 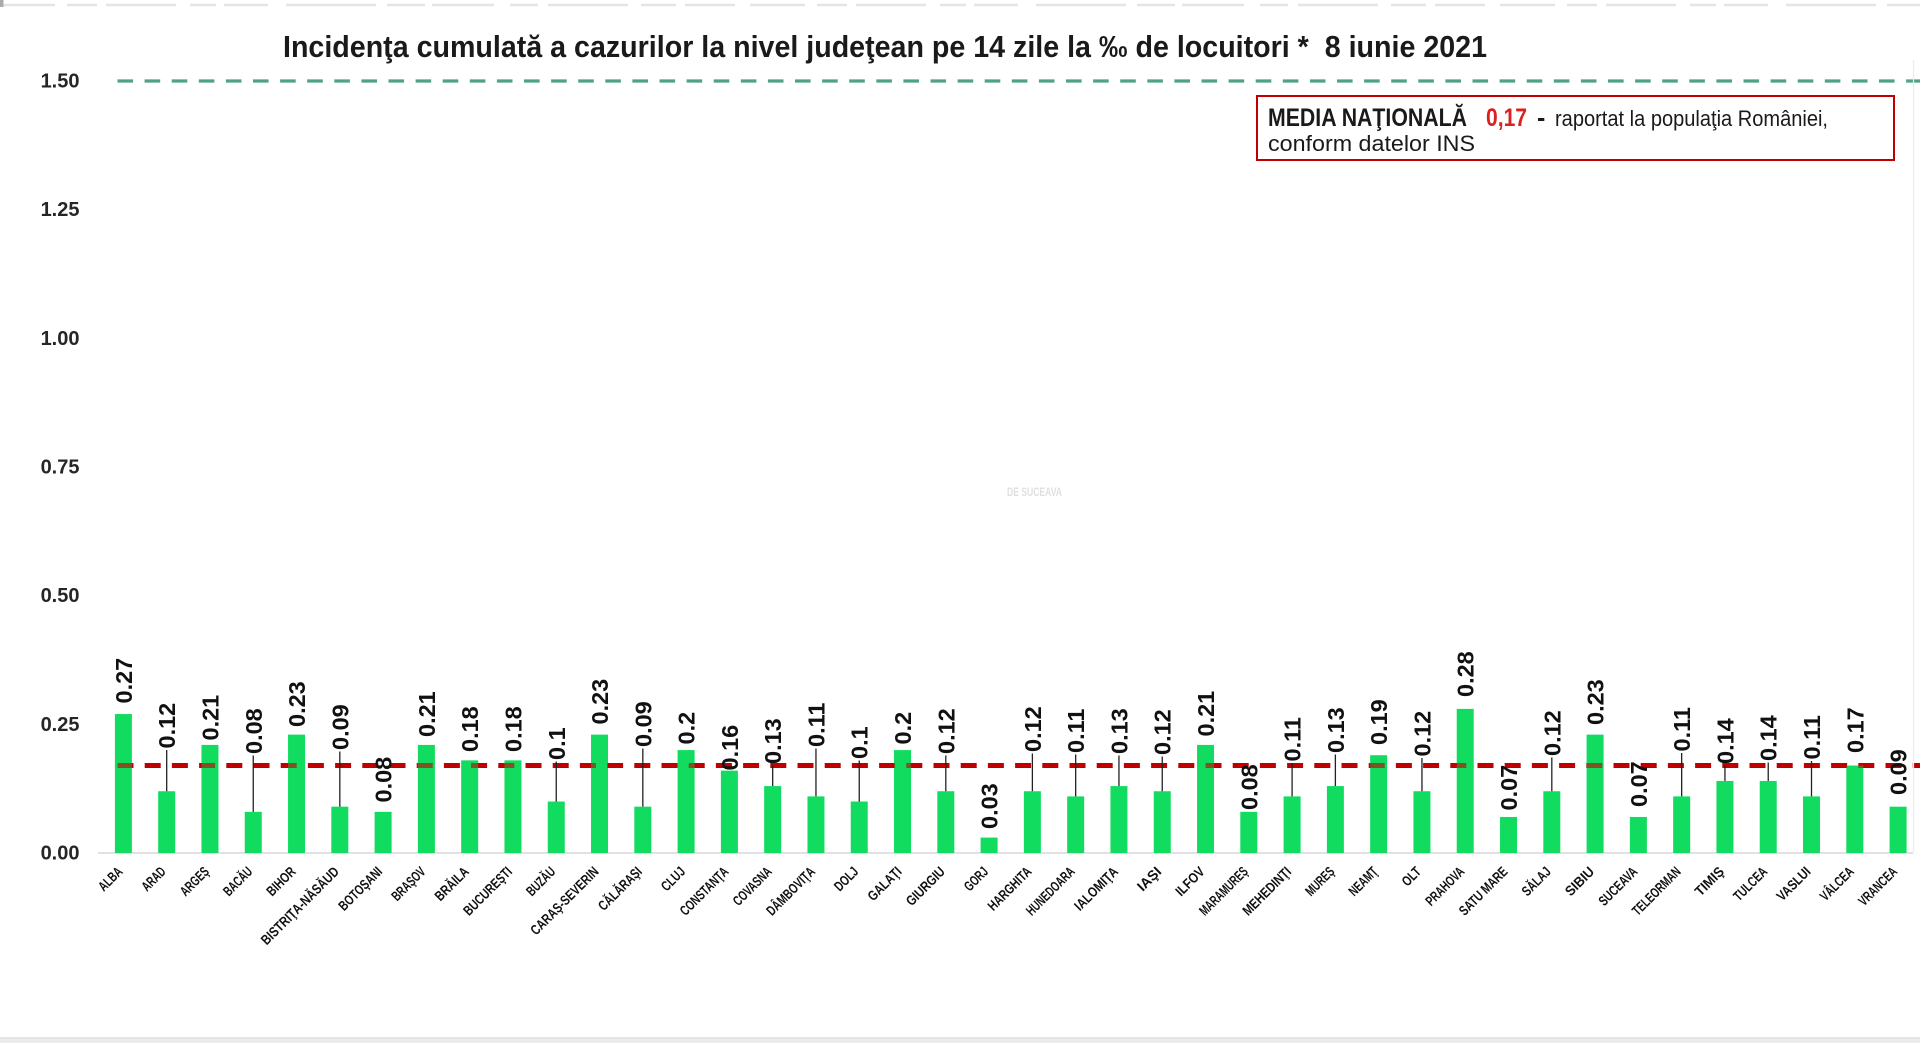 What do you see at coordinates (60, 210) in the screenshot?
I see `svg-text: 1.25` at bounding box center [60, 210].